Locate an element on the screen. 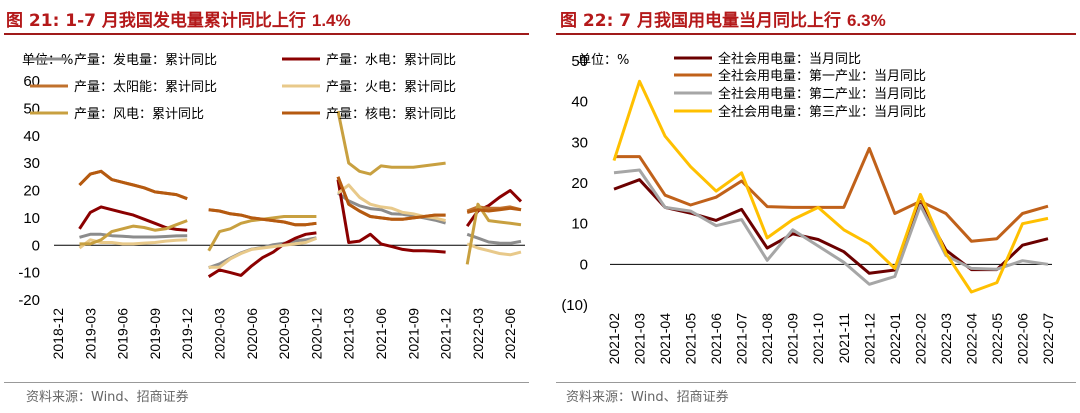  chart1-legend-label: 产量：太阳能：累计同比 is located at coordinates (145, 87).